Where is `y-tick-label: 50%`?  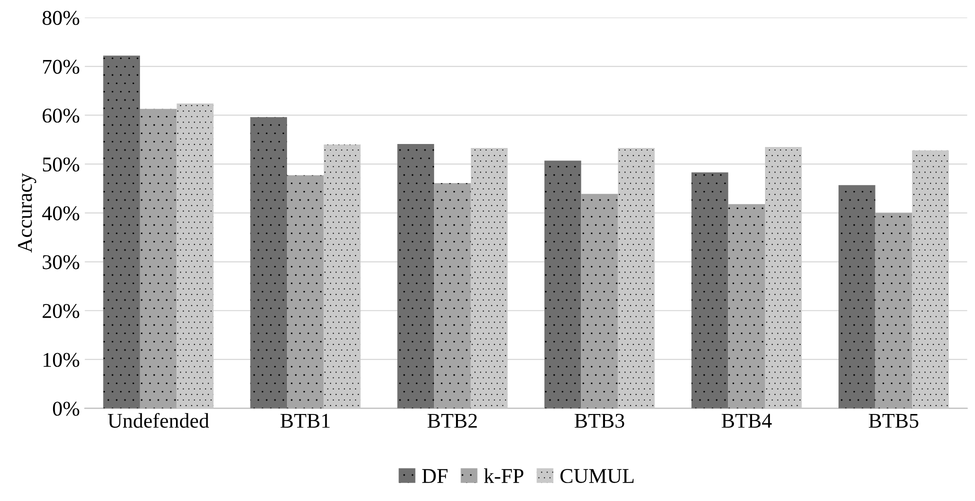
y-tick-label: 50% is located at coordinates (61, 164).